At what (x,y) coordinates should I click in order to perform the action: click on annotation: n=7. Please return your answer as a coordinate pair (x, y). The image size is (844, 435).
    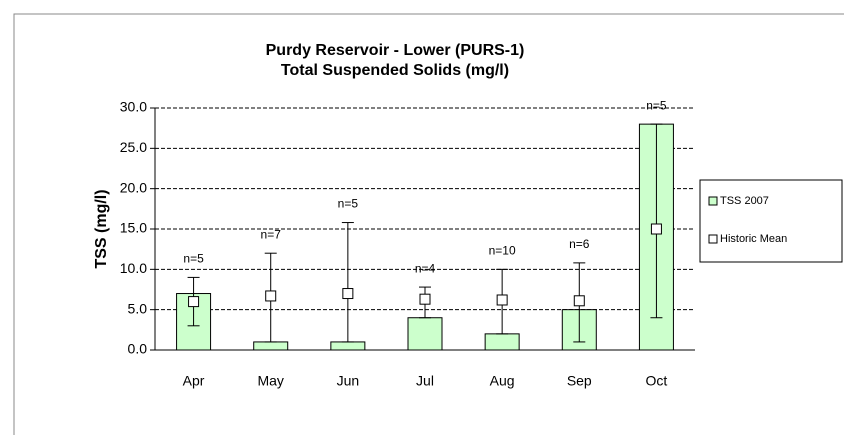
    Looking at the image, I should click on (271, 234).